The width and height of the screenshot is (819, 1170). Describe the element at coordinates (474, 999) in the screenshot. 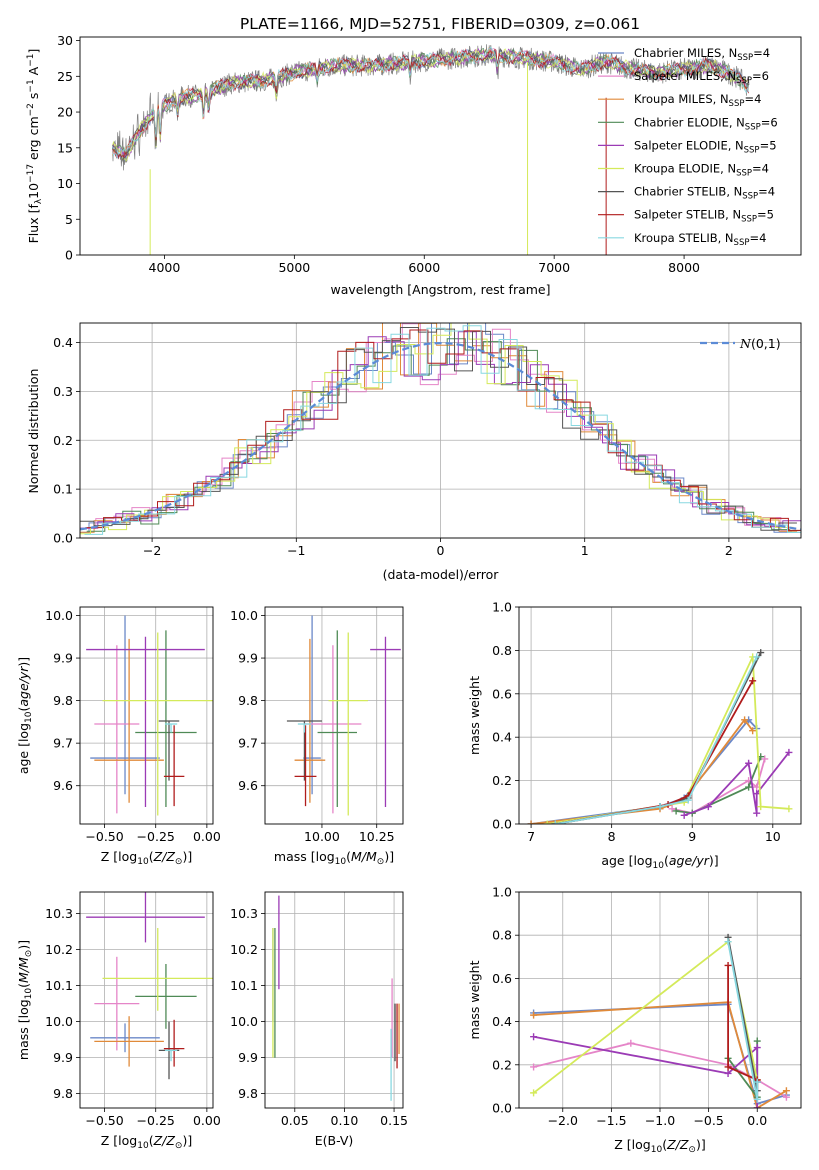

I see `y-axis-label: mass weight` at that location.